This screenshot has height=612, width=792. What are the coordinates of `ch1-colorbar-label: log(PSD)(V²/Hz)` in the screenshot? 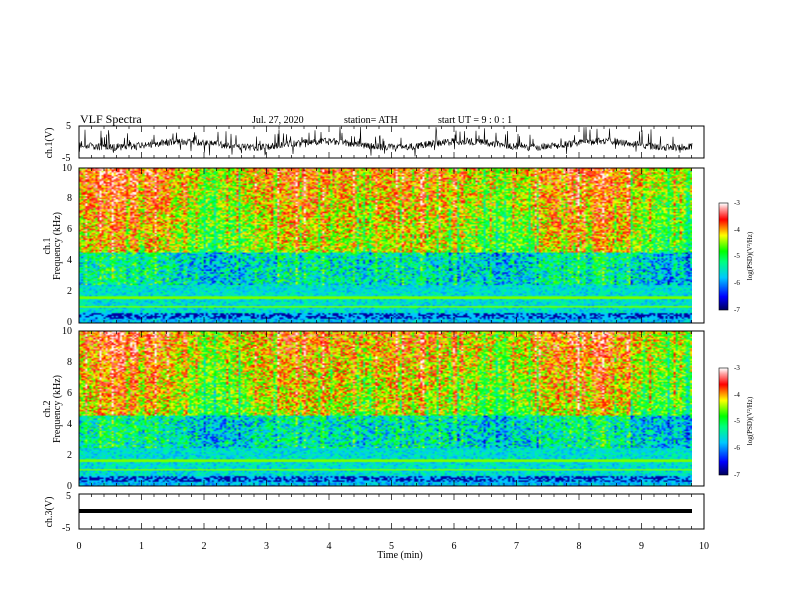 It's located at (750, 255).